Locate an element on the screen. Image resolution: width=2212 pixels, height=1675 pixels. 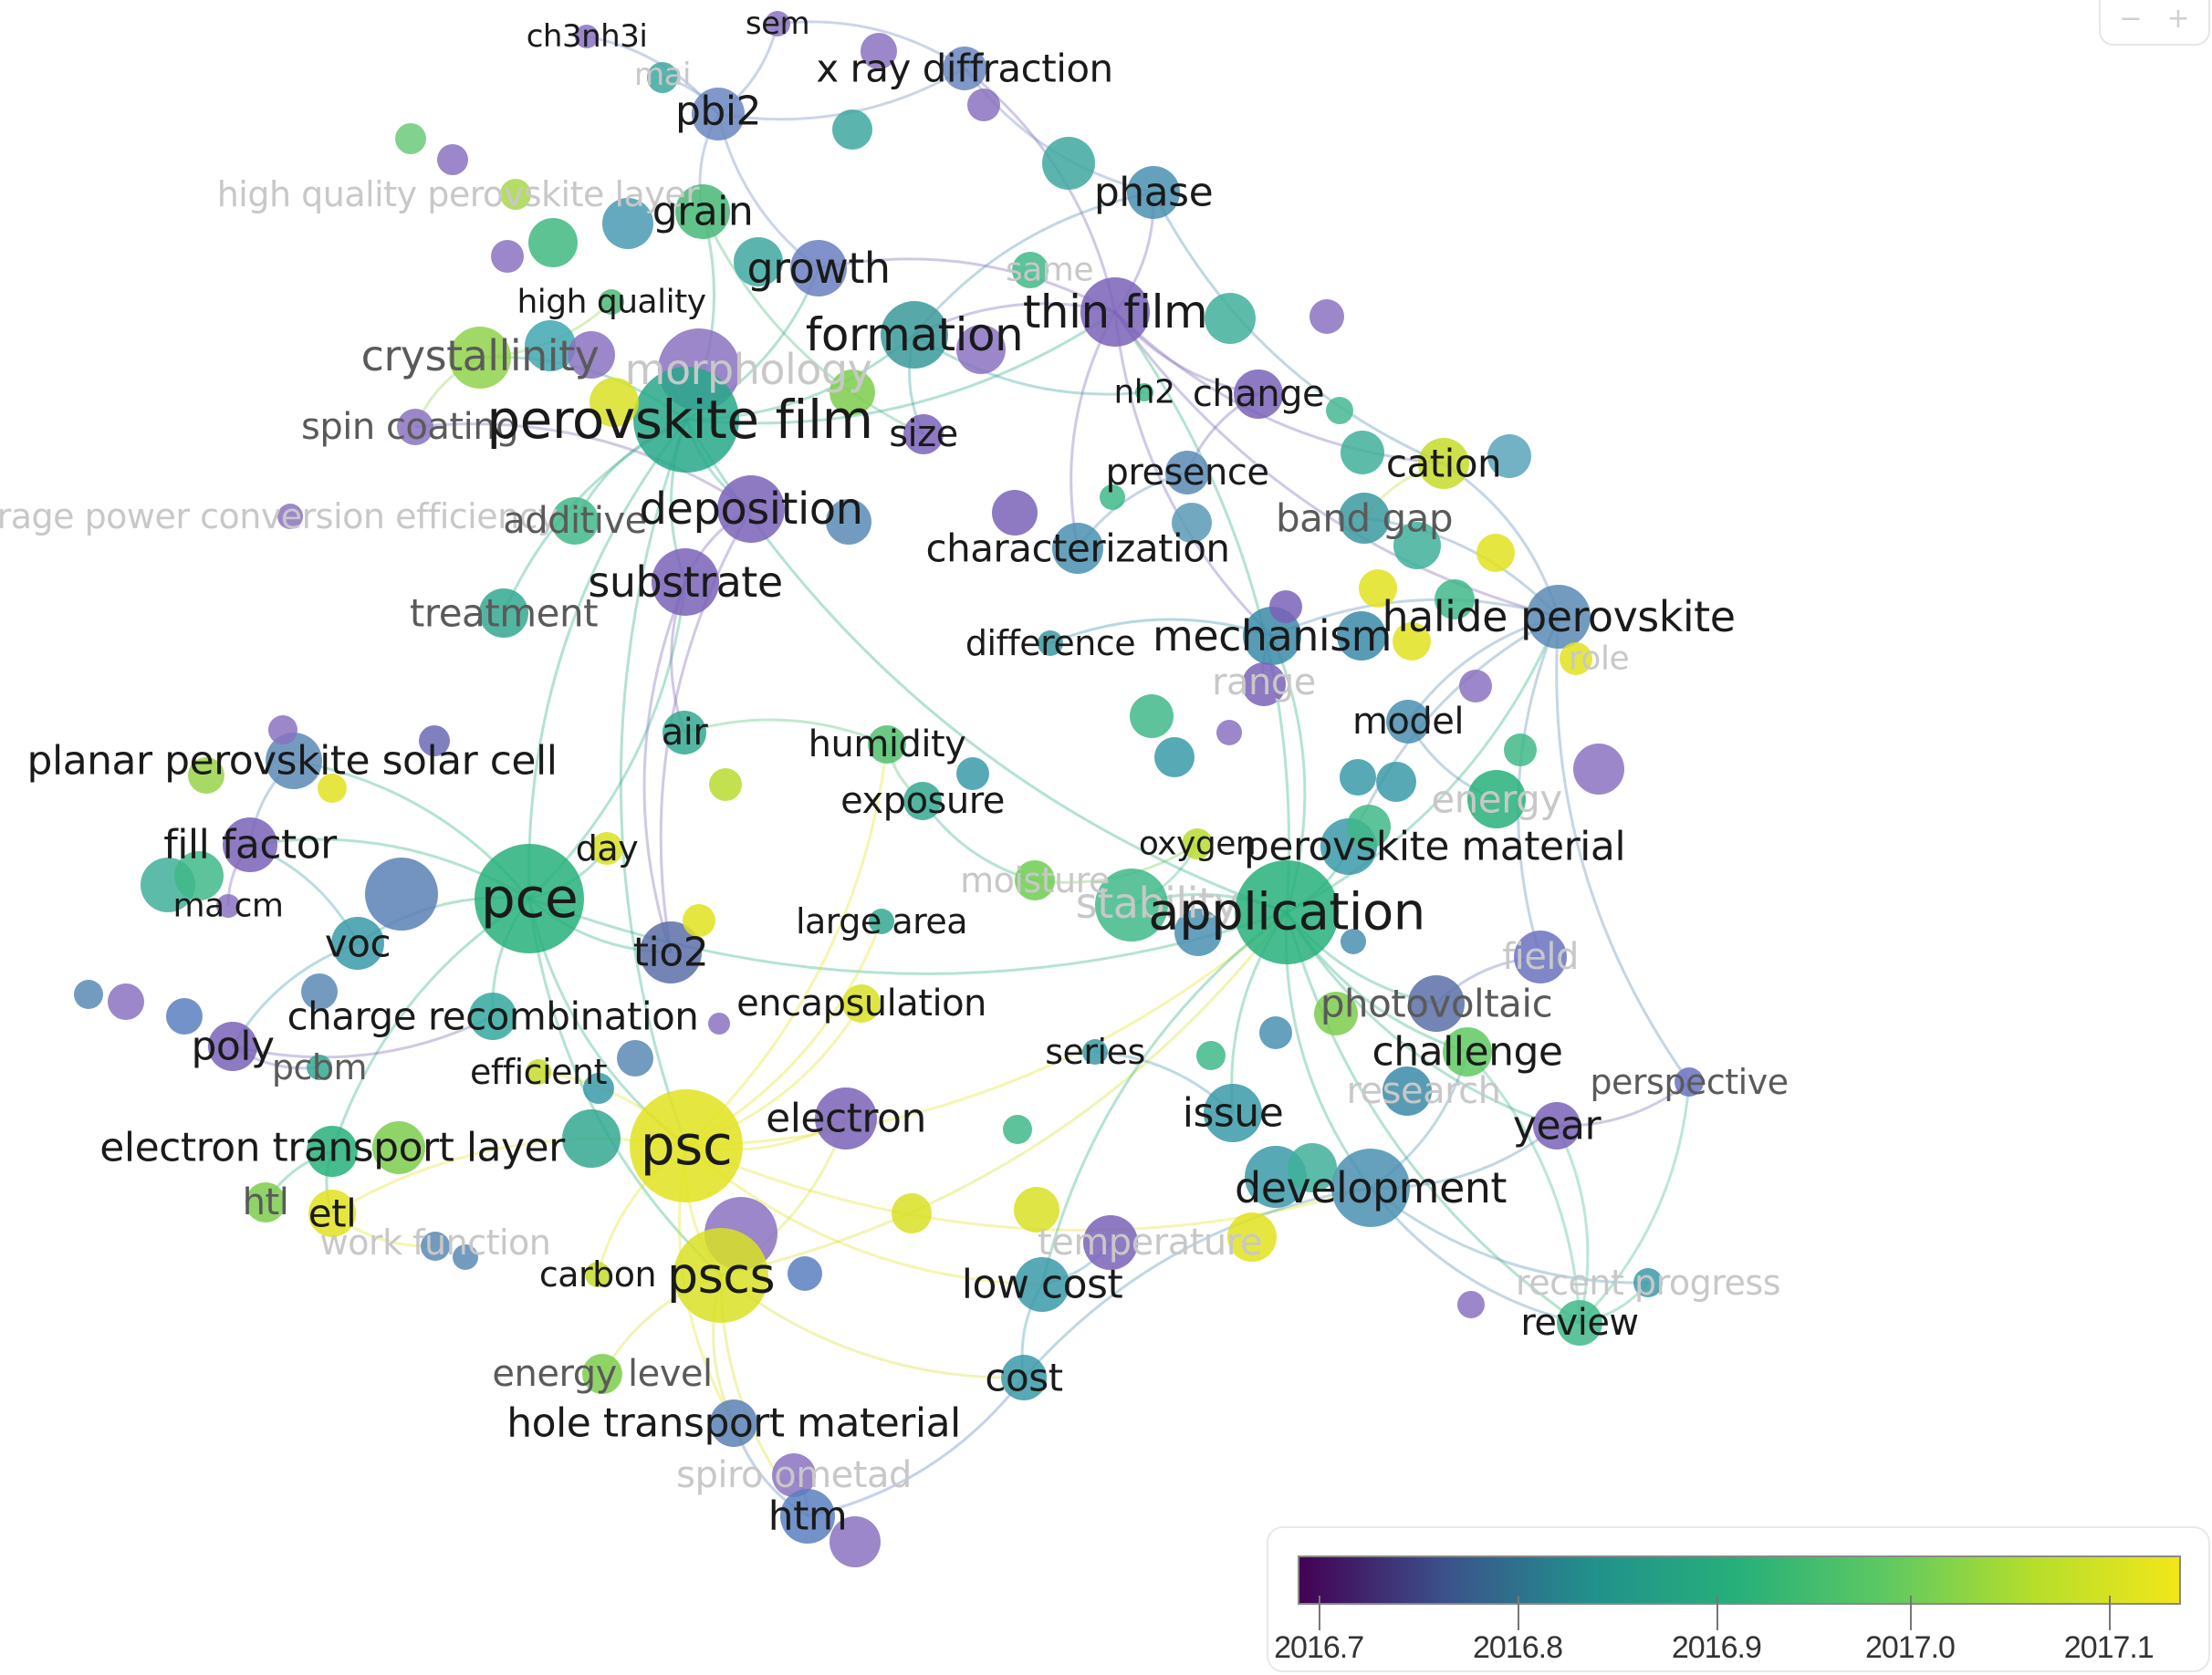
keyword-label: x ray diffraction is located at coordinates (964, 68).